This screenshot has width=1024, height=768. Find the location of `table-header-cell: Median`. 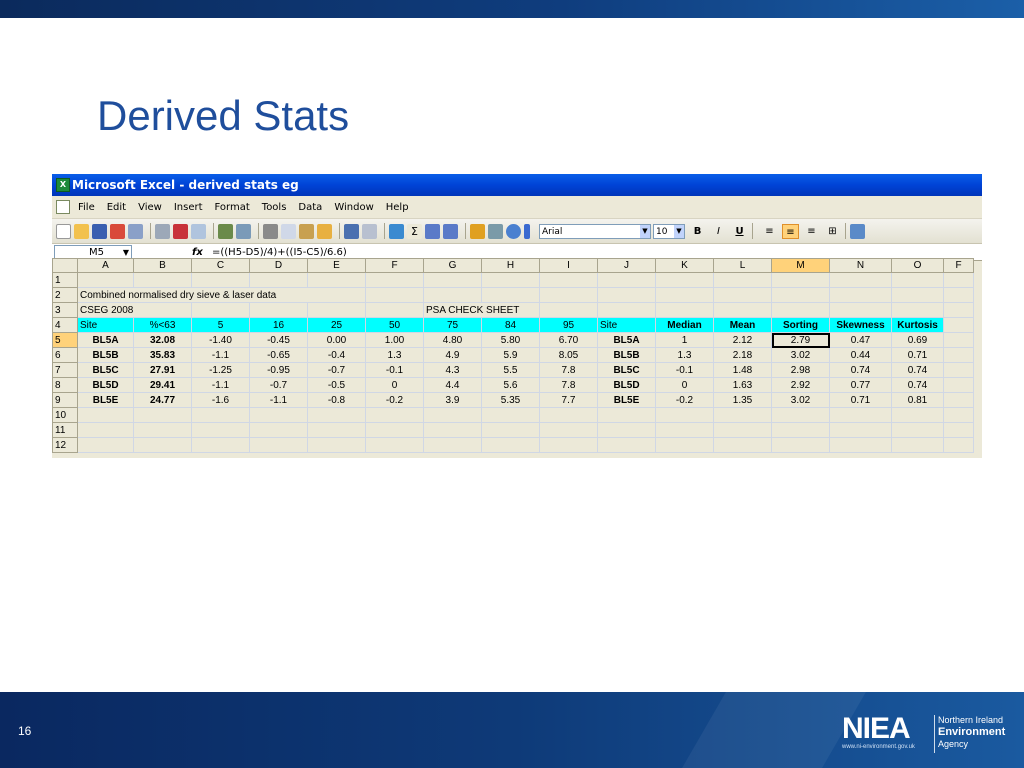

table-header-cell: Median is located at coordinates (684, 325).